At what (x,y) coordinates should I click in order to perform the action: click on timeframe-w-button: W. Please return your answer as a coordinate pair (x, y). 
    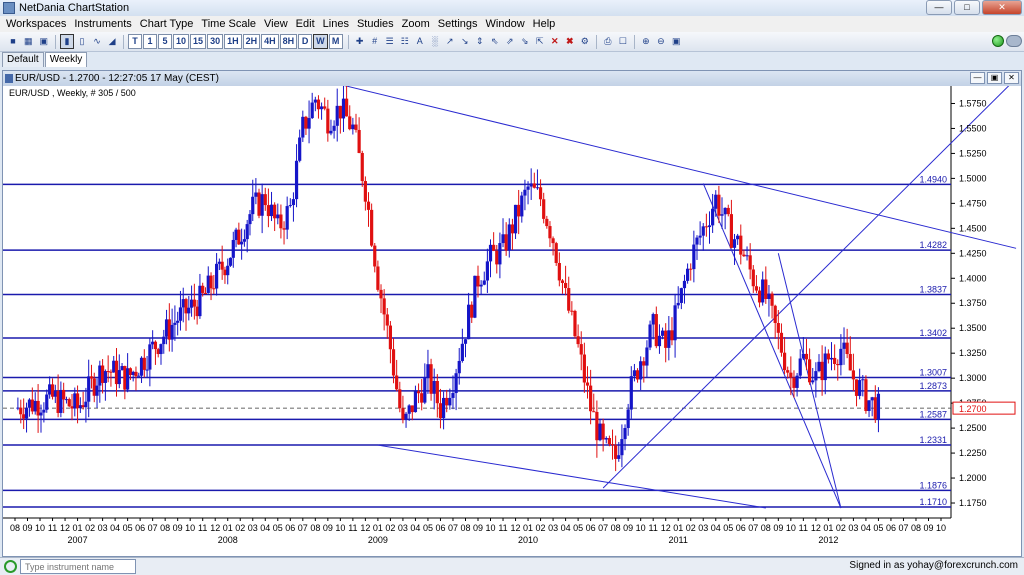
    Looking at the image, I should click on (320, 41).